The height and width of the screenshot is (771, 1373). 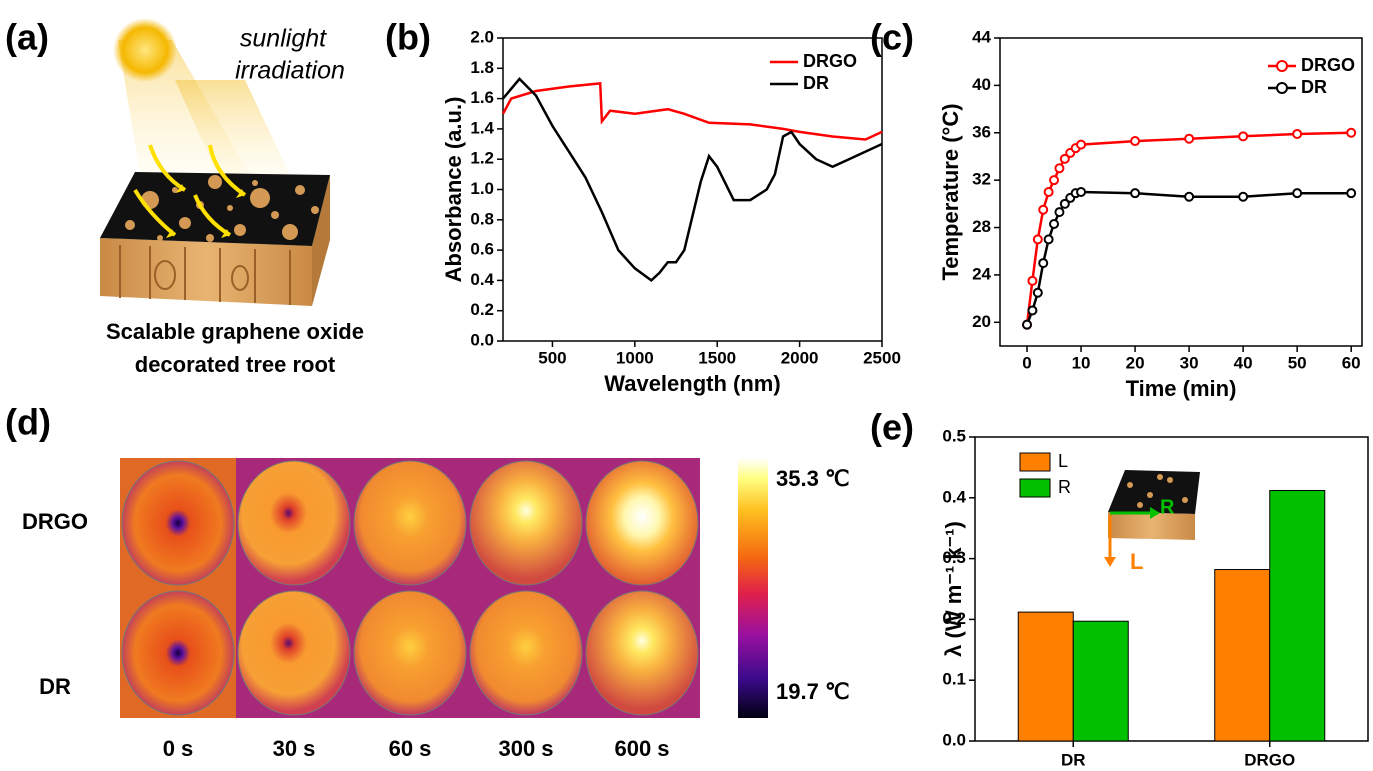 What do you see at coordinates (950, 191) in the screenshot?
I see `y-axis-title: Temperature (°C)` at bounding box center [950, 191].